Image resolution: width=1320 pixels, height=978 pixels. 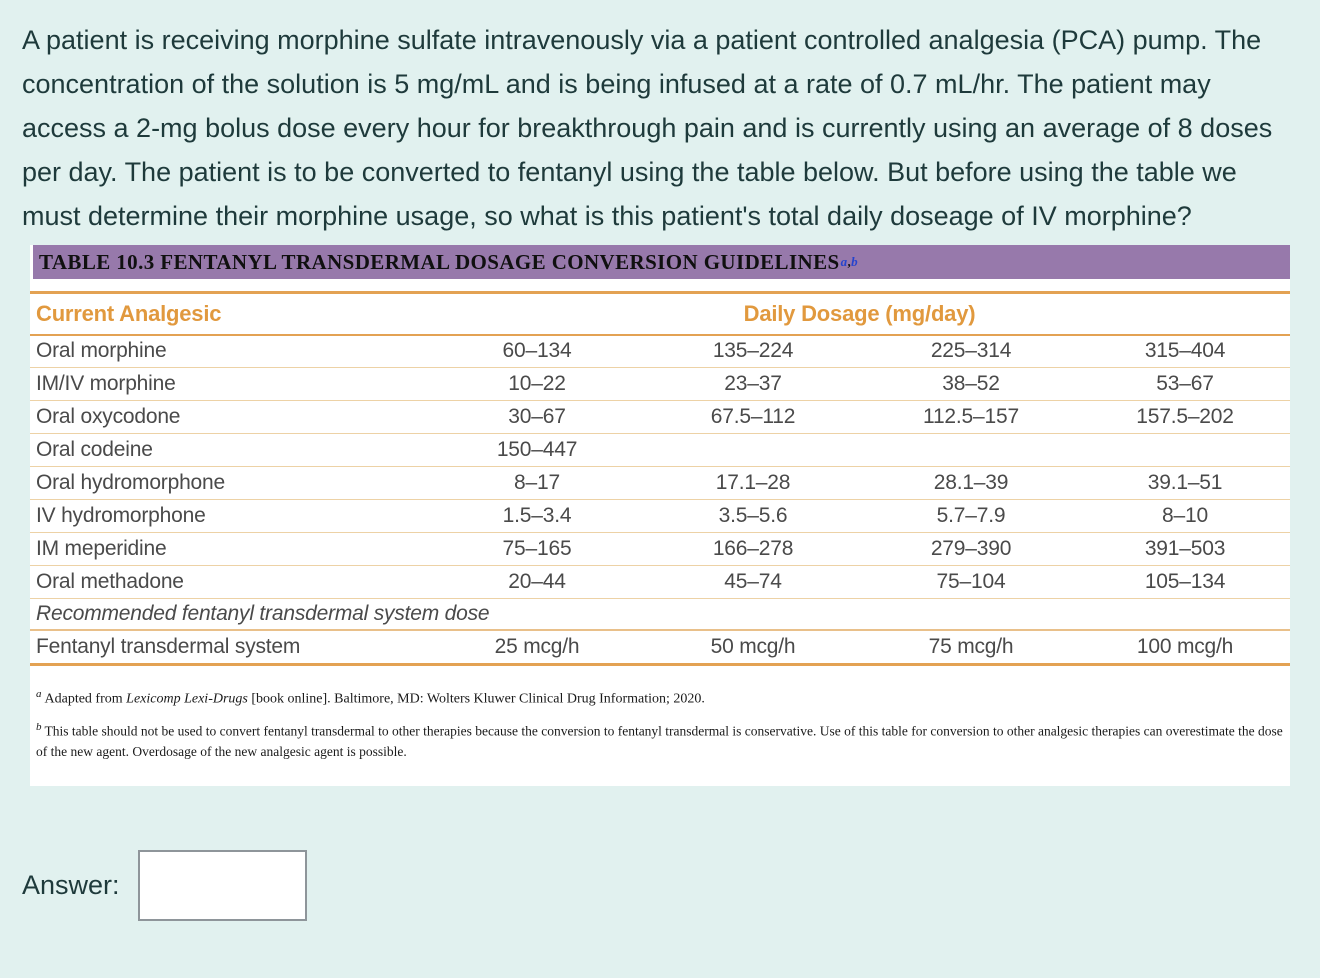 I want to click on cell-value: 225–314, so click(x=971, y=351).